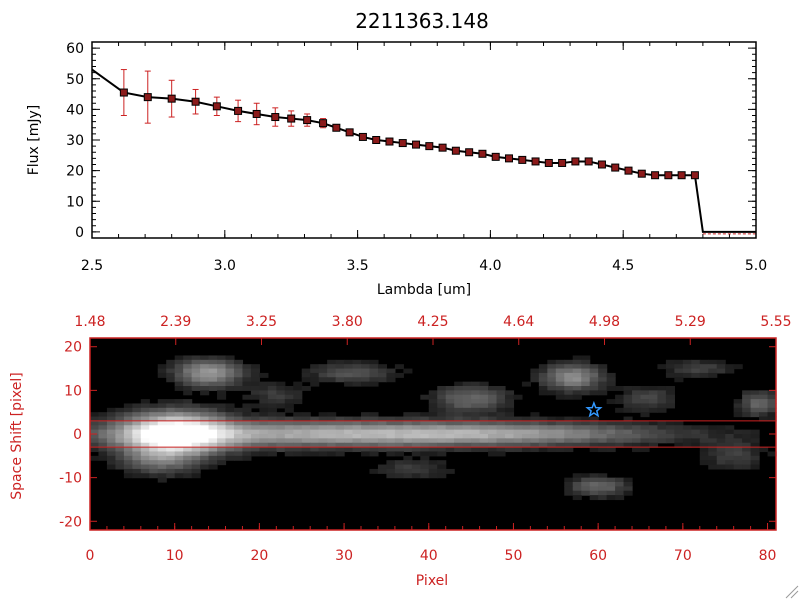  Describe the element at coordinates (792, 592) in the screenshot. I see `resize-grip-icon` at that location.